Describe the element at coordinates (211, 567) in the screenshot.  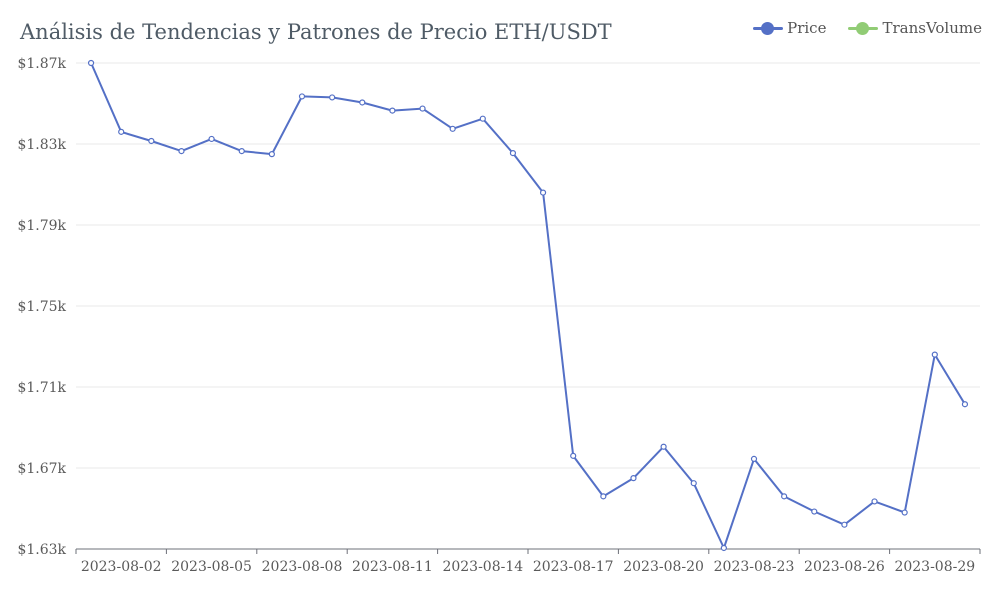
I see `x-tick-label: 2023-08-05` at that location.